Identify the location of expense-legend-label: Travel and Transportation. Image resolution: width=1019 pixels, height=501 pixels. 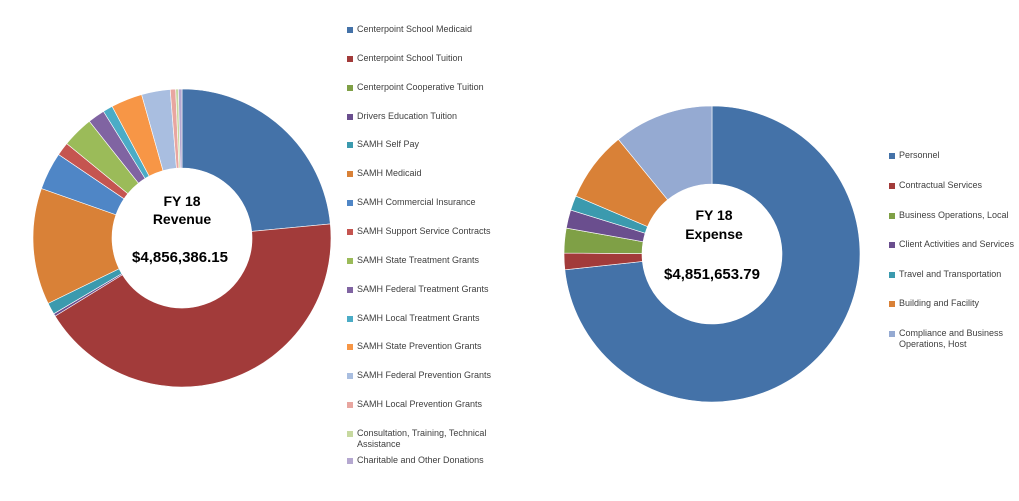
(950, 273).